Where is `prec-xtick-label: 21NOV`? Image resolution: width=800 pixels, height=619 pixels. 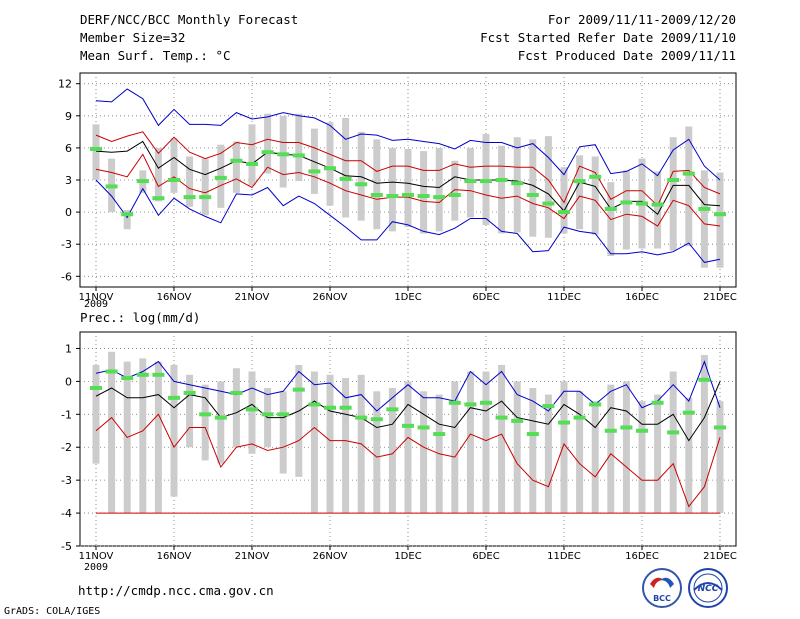 prec-xtick-label: 21NOV is located at coordinates (252, 556).